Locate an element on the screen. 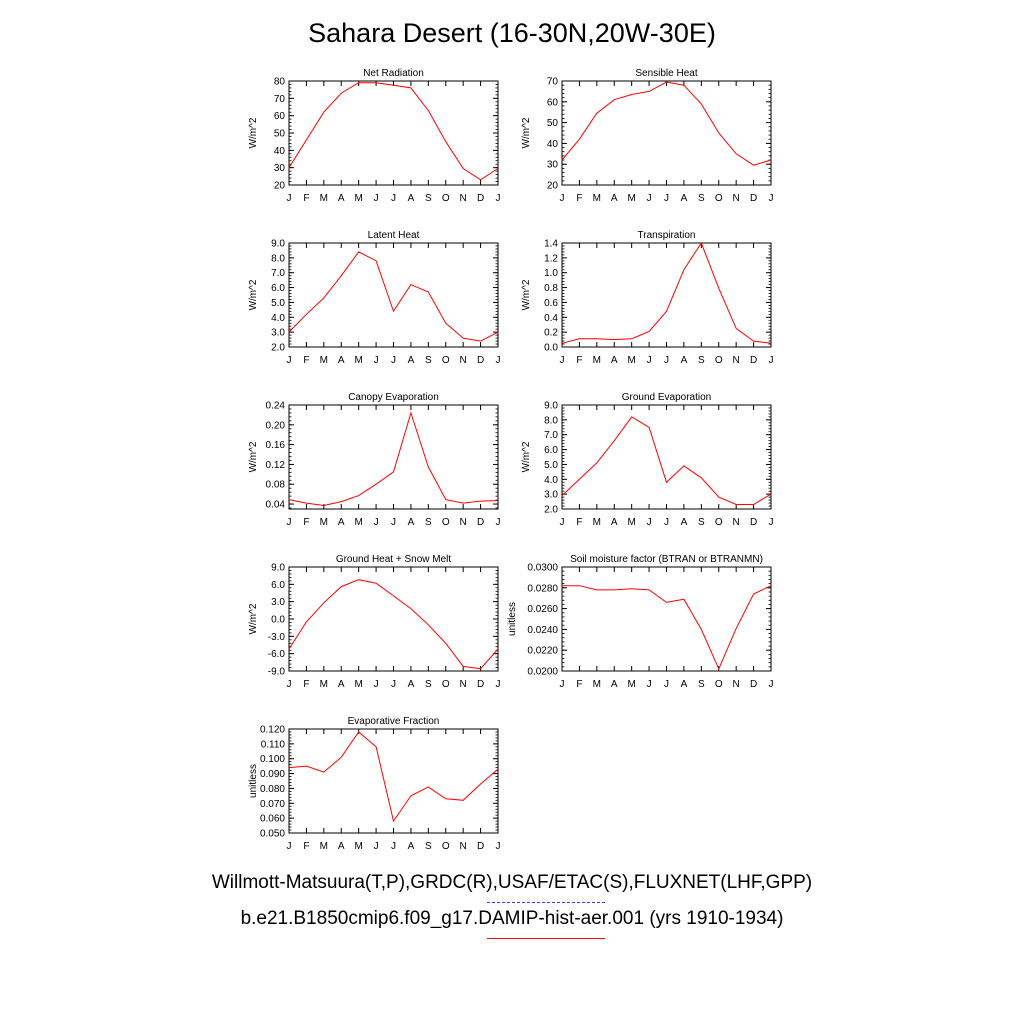 This screenshot has width=1024, height=1024. y-tick-label: 20 is located at coordinates (280, 186).